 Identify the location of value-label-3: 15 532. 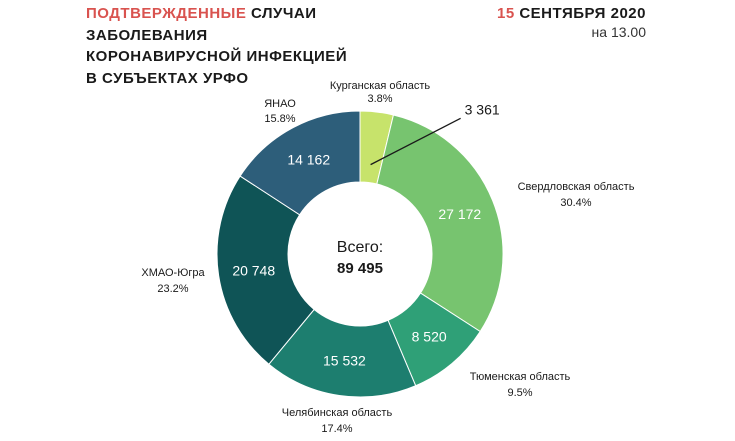
(344, 360).